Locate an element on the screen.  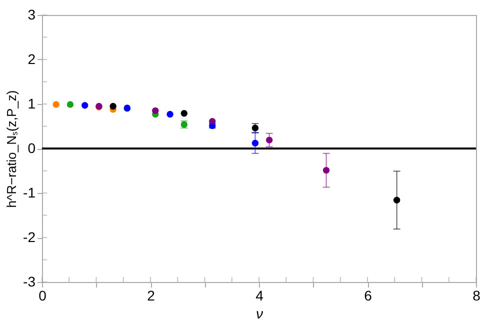
x-tick-label: 2 is located at coordinates (151, 296).